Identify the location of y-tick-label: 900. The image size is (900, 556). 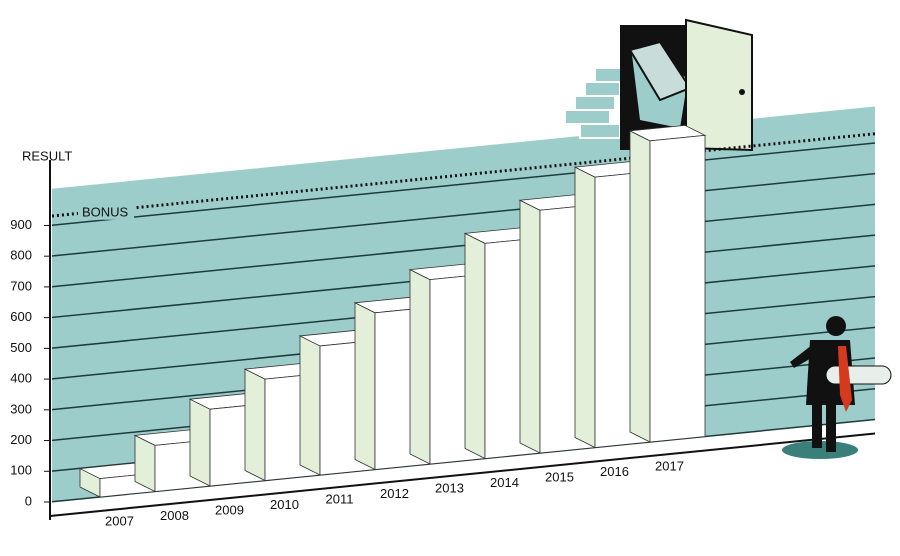
(21, 224).